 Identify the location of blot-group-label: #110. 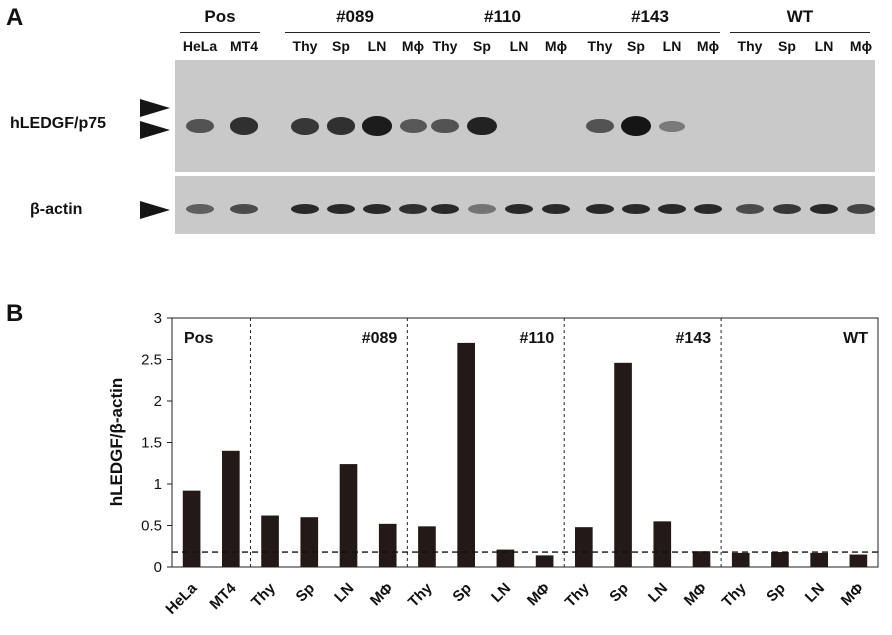
(502, 16).